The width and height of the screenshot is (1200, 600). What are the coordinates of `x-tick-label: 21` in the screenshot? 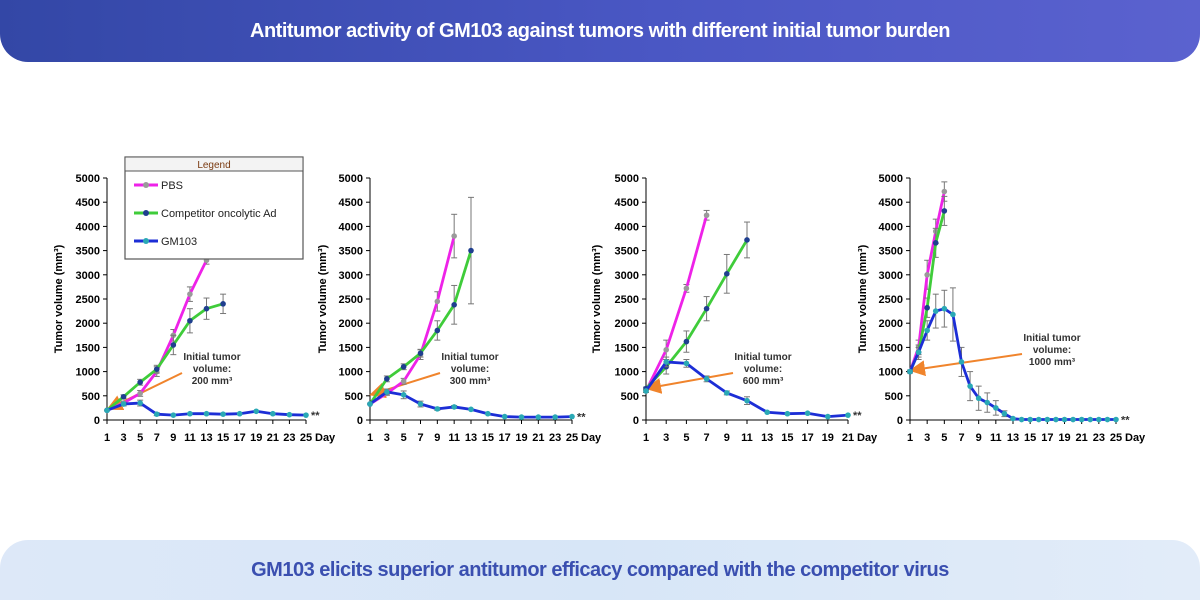 It's located at (848, 438).